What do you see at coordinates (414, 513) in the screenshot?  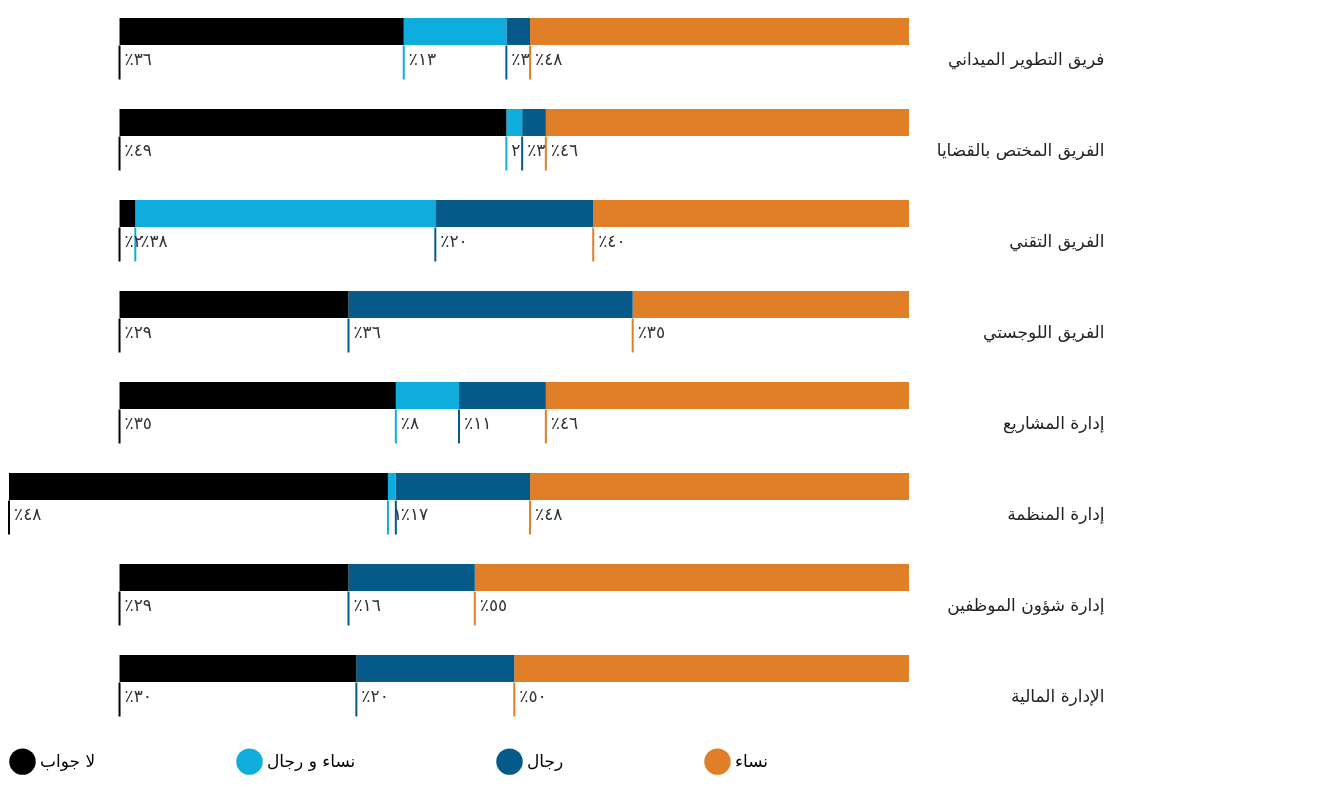 I see `data-label: ٪١٧` at bounding box center [414, 513].